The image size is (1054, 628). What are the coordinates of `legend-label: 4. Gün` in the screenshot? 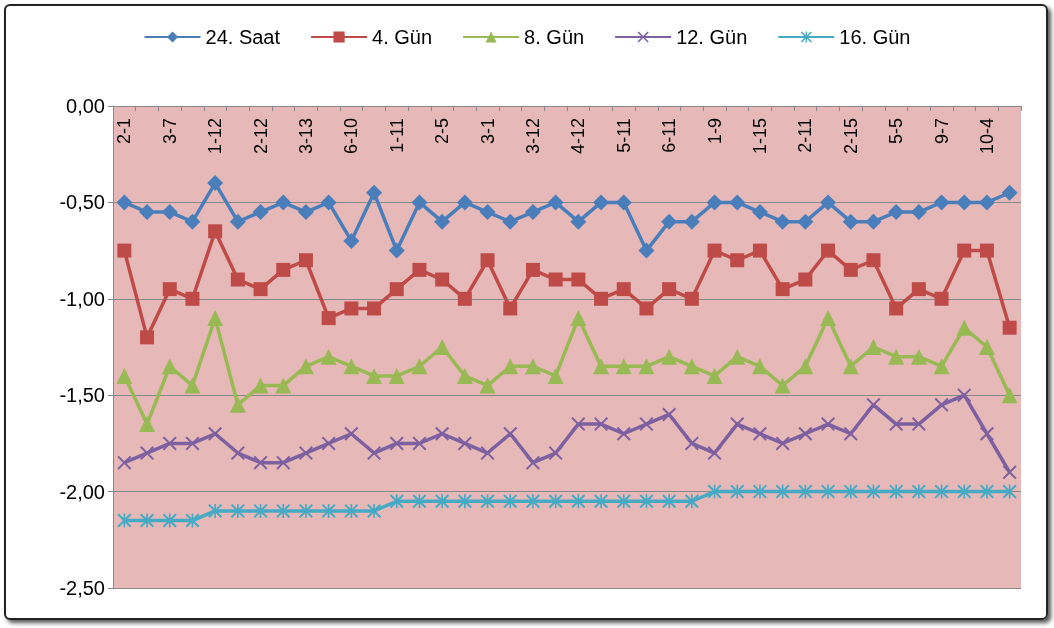 It's located at (402, 37).